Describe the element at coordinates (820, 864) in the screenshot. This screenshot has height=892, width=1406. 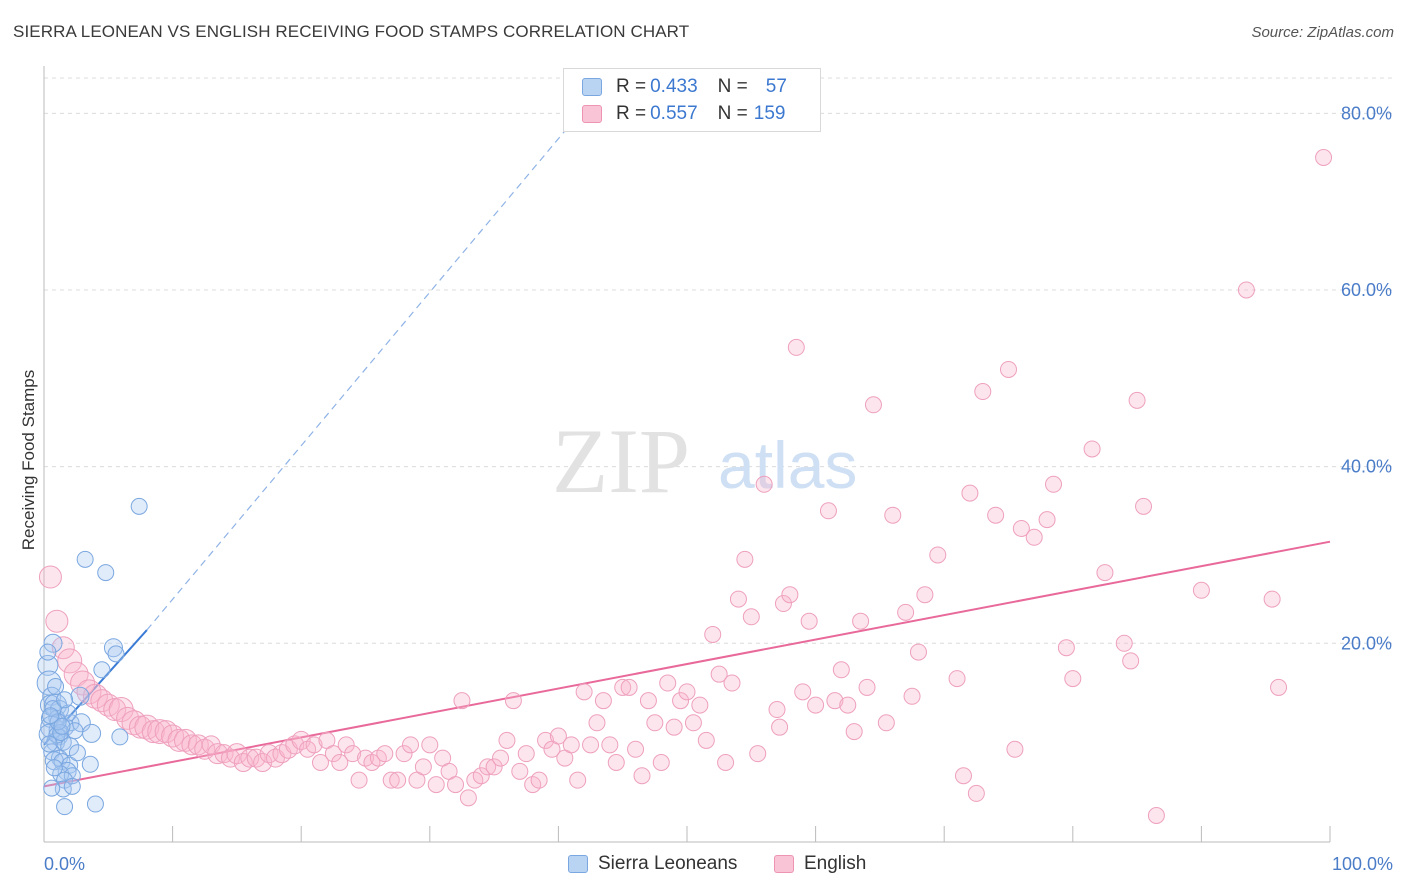
I see `bottom-legend-english: English` at that location.